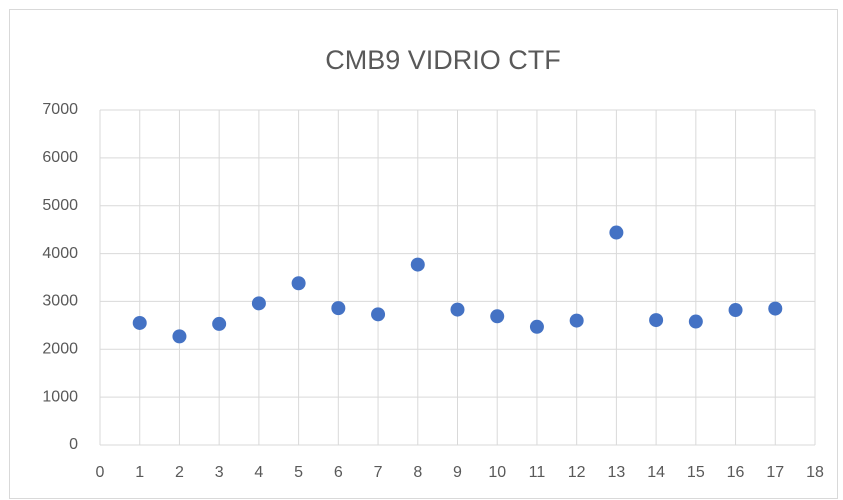  Describe the element at coordinates (457, 472) in the screenshot. I see `x-tick-label: 9` at that location.